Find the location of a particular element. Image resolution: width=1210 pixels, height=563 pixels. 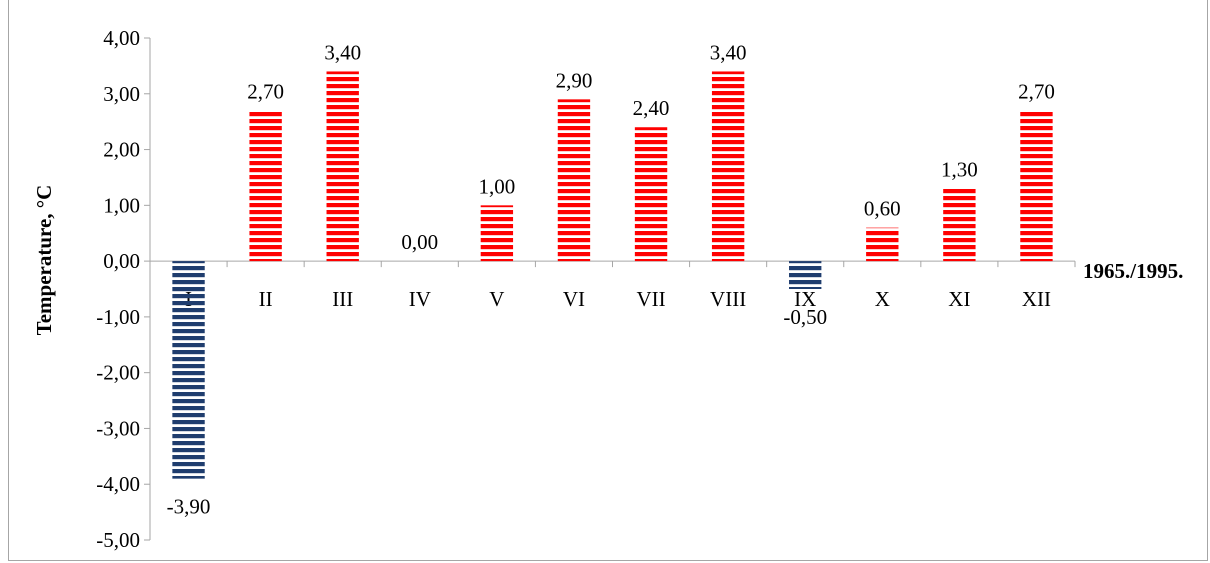

x-tick-label: IV is located at coordinates (420, 299).